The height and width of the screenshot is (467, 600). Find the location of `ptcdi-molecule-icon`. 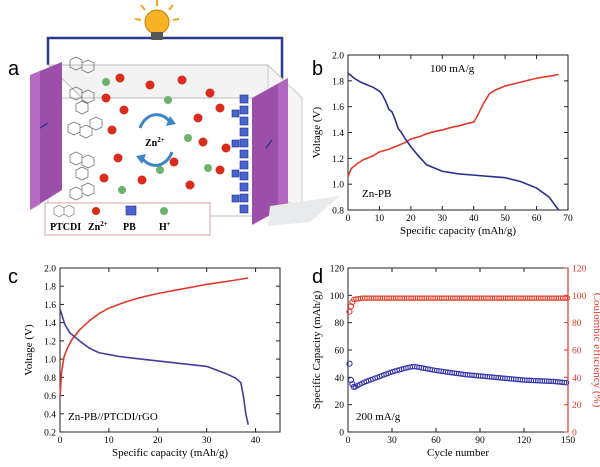

ptcdi-molecule-icon is located at coordinates (85, 128).